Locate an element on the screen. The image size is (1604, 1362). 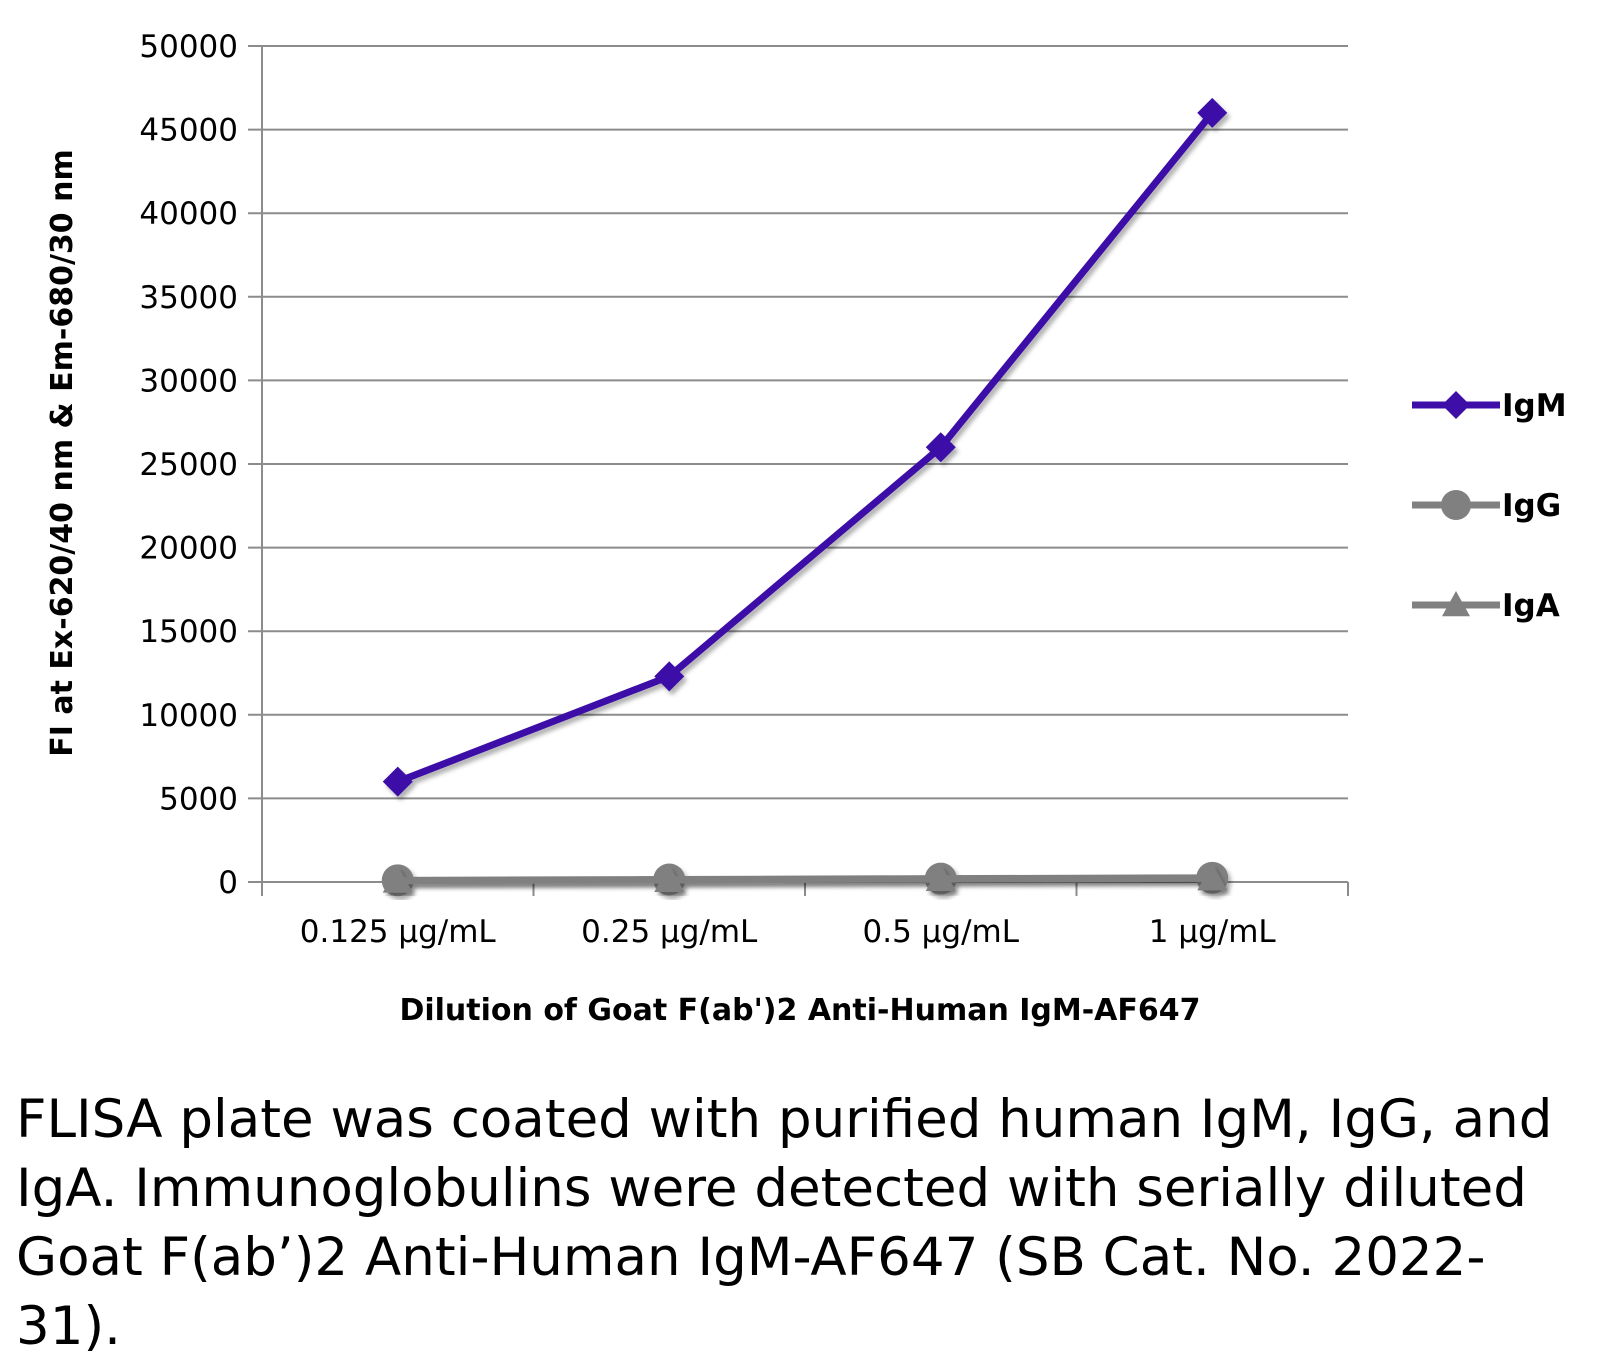
y-axis-title: FI at Ex-620/40 nm & Em-680/30 nm is located at coordinates (62, 452).